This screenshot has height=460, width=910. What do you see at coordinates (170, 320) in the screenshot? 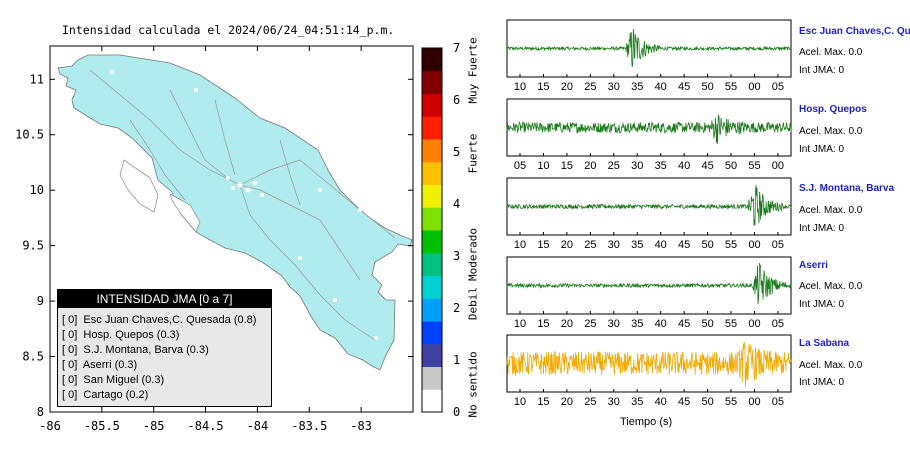
I see `legend-item-label: Esc Juan Chaves,C. Quesada (0.8)` at bounding box center [170, 320].